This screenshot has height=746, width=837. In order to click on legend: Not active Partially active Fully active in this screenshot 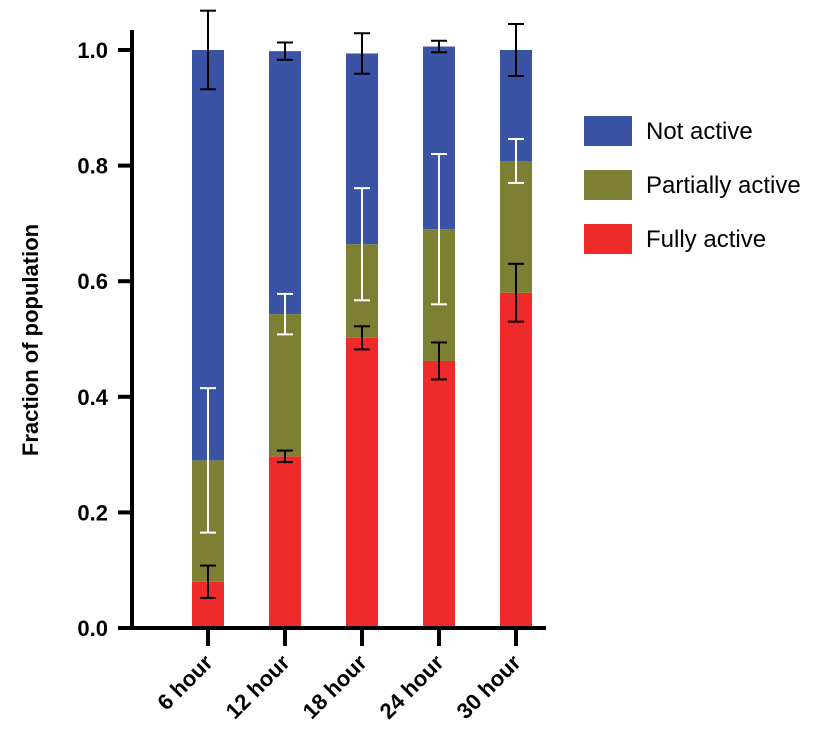, I will do `click(692, 185)`.